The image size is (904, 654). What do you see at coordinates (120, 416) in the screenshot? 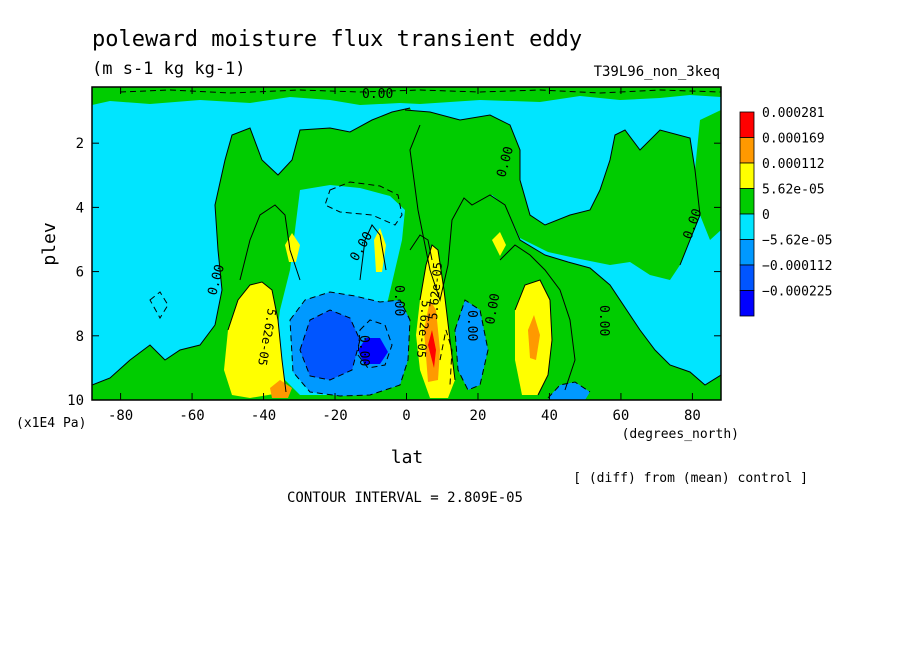
I see `x-tick-label: -80` at bounding box center [120, 416].